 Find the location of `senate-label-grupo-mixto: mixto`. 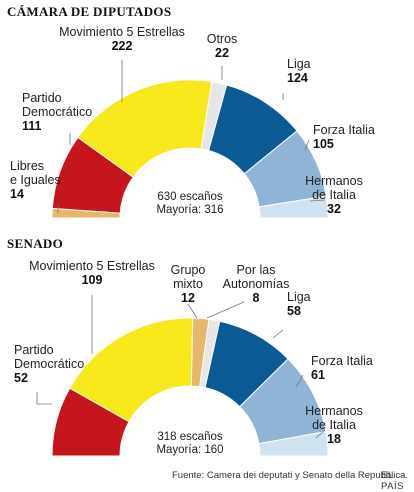

senate-label-grupo-mixto: mixto is located at coordinates (188, 284).